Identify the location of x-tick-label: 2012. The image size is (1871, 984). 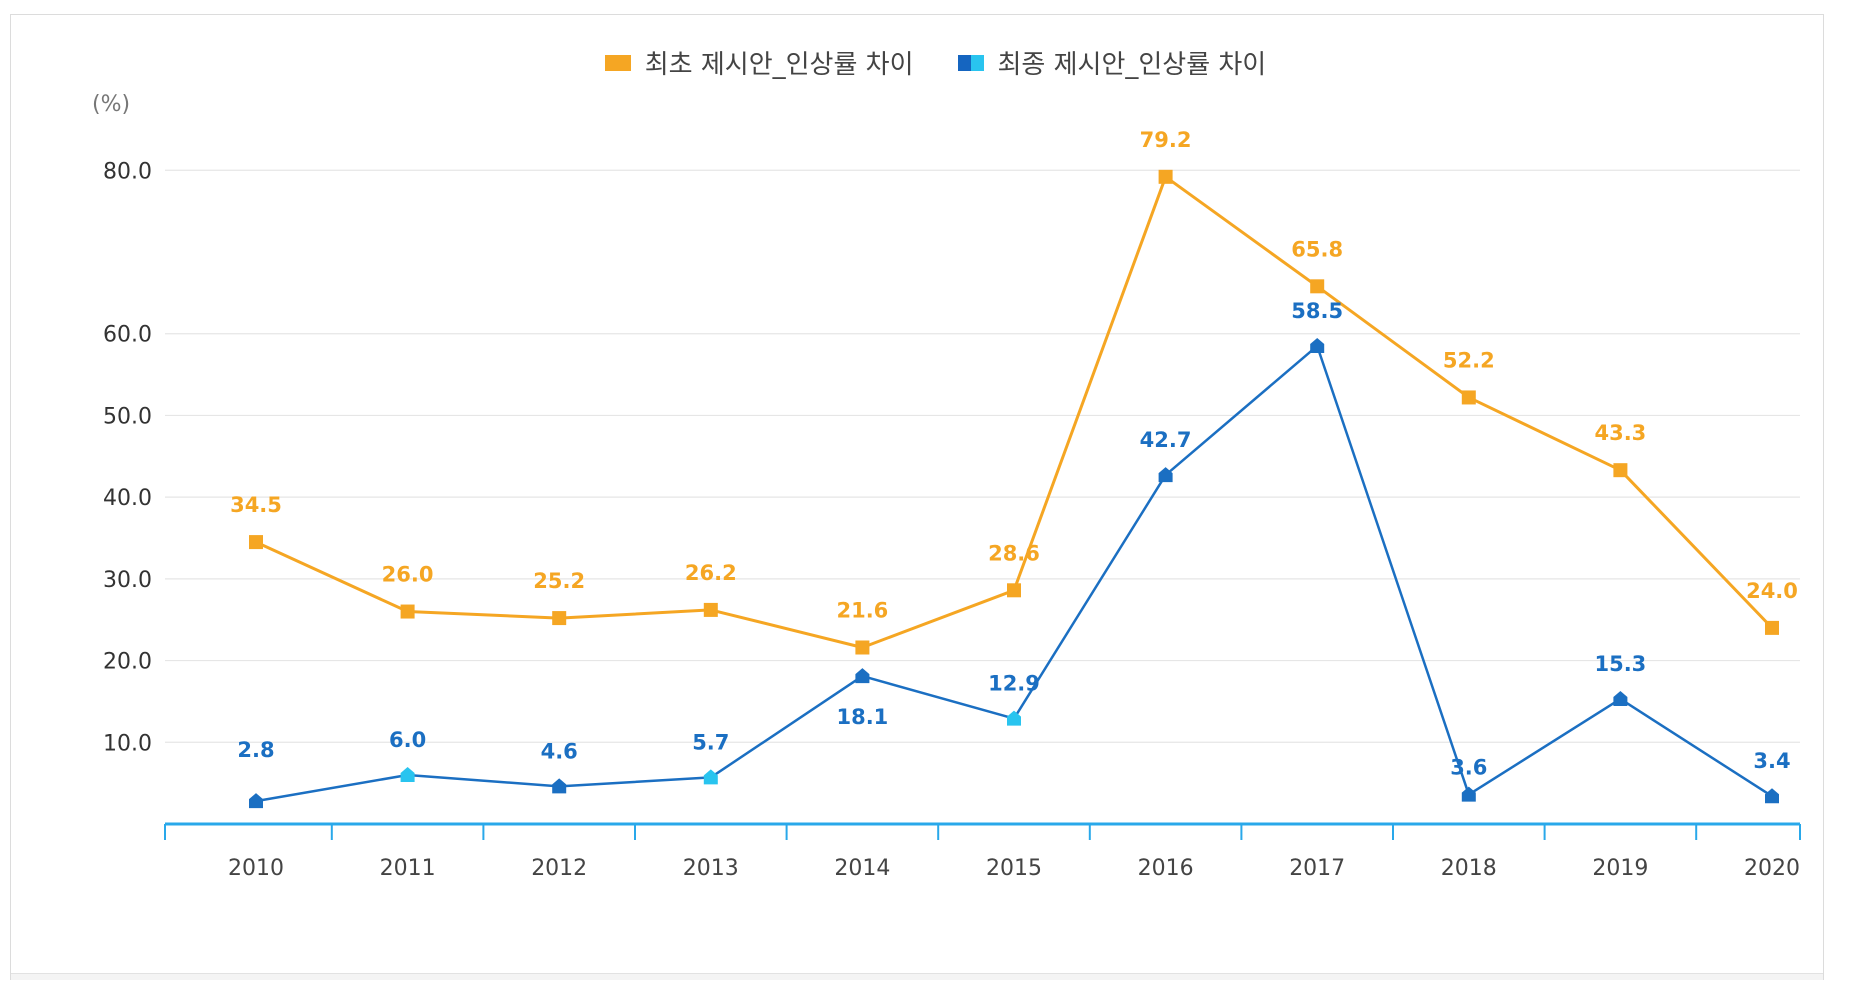
(559, 868).